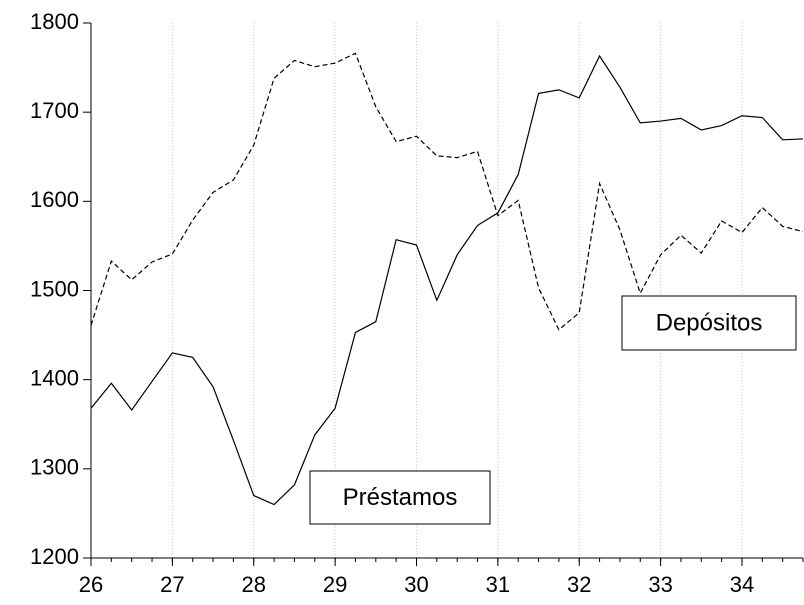  I want to click on legend-label: Depósitos, so click(709, 322).